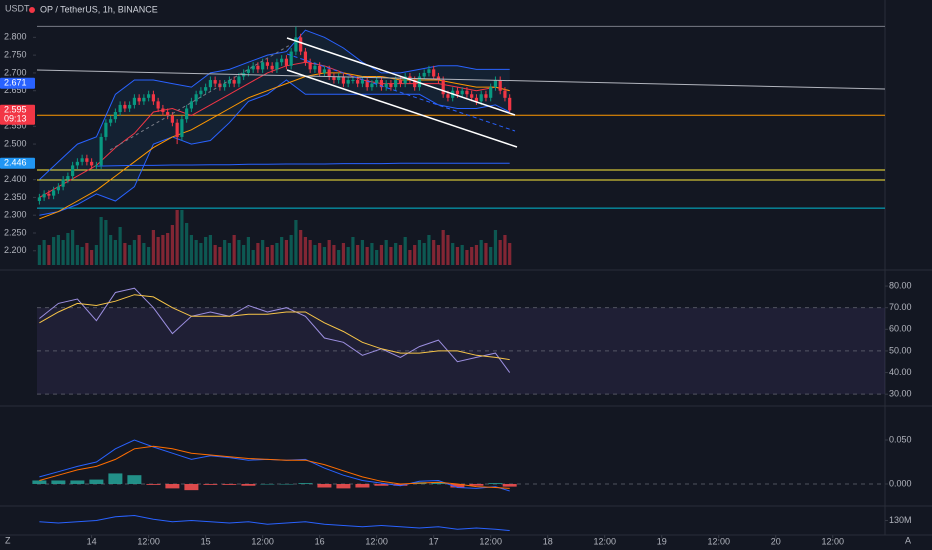  Describe the element at coordinates (15, 215) in the screenshot. I see `y-tick-label: 2.300` at that location.